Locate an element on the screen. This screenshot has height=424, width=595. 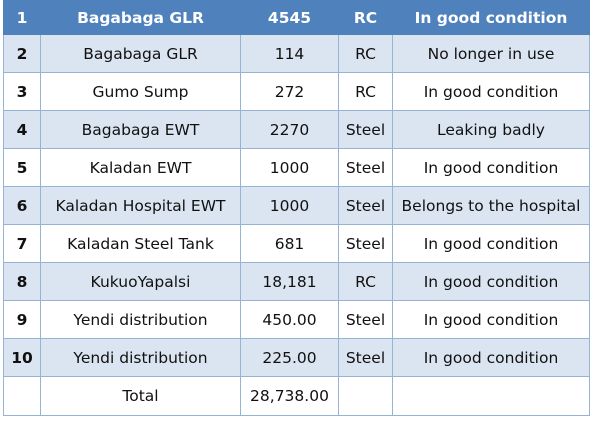
total-capacity: 28,738.00 is located at coordinates (289, 396).